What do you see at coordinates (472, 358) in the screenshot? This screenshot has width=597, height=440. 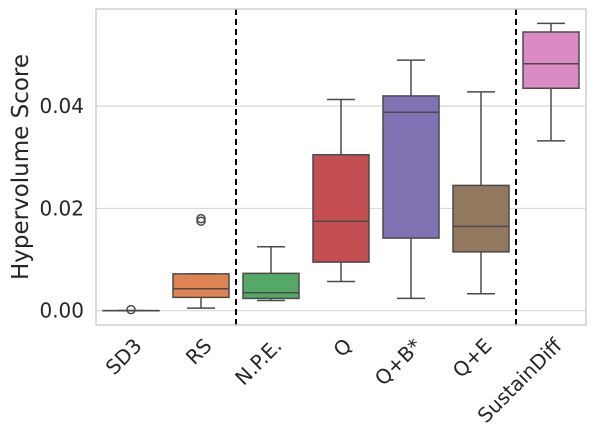 I see `x-tick-label: Q+E` at bounding box center [472, 358].